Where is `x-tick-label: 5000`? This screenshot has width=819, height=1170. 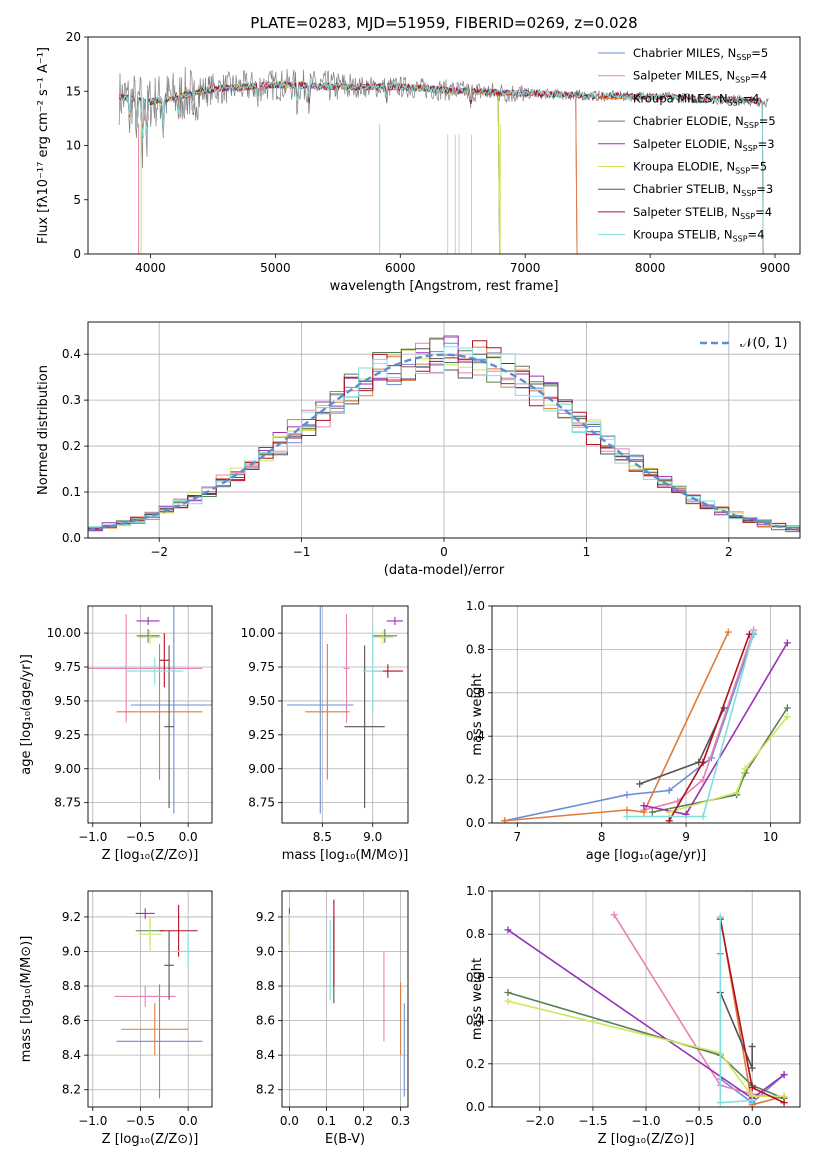 x-tick-label: 5000 is located at coordinates (275, 268).